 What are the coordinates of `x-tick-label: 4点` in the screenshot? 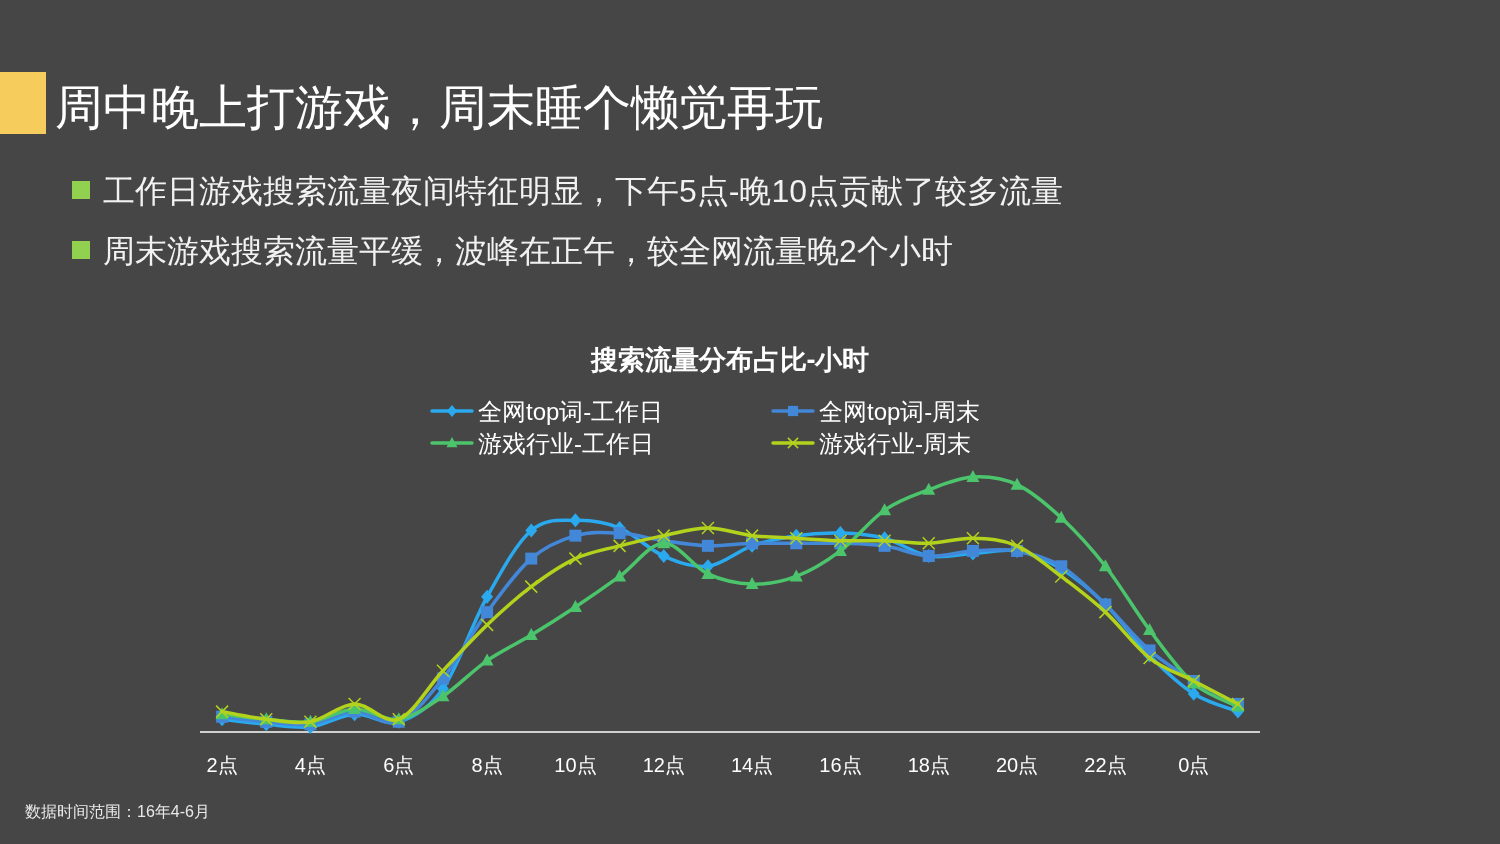 It's located at (310, 765).